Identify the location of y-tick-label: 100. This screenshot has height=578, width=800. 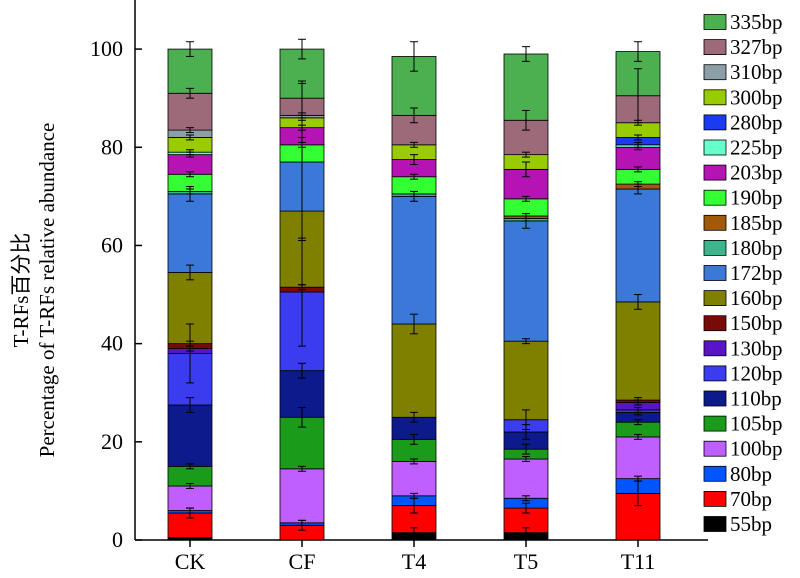
(106, 48).